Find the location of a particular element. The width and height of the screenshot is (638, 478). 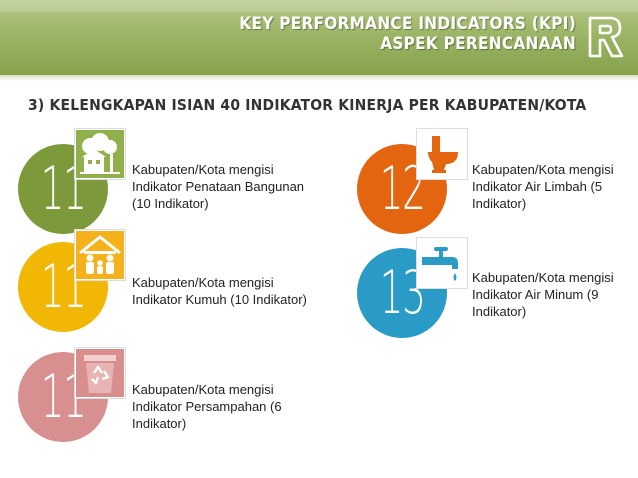

family-house-icon is located at coordinates (100, 255).